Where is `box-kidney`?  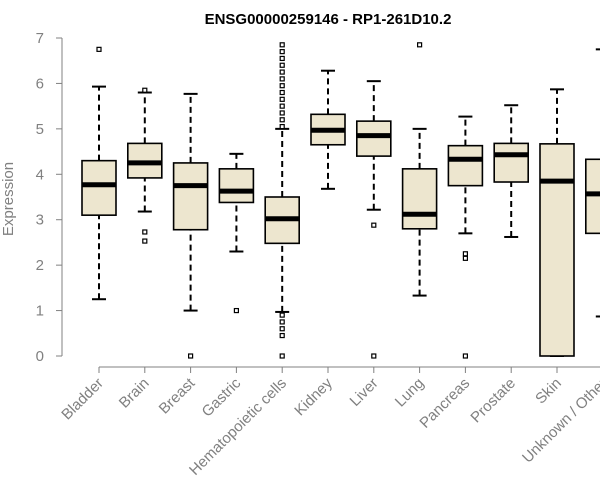 box-kidney is located at coordinates (328, 129).